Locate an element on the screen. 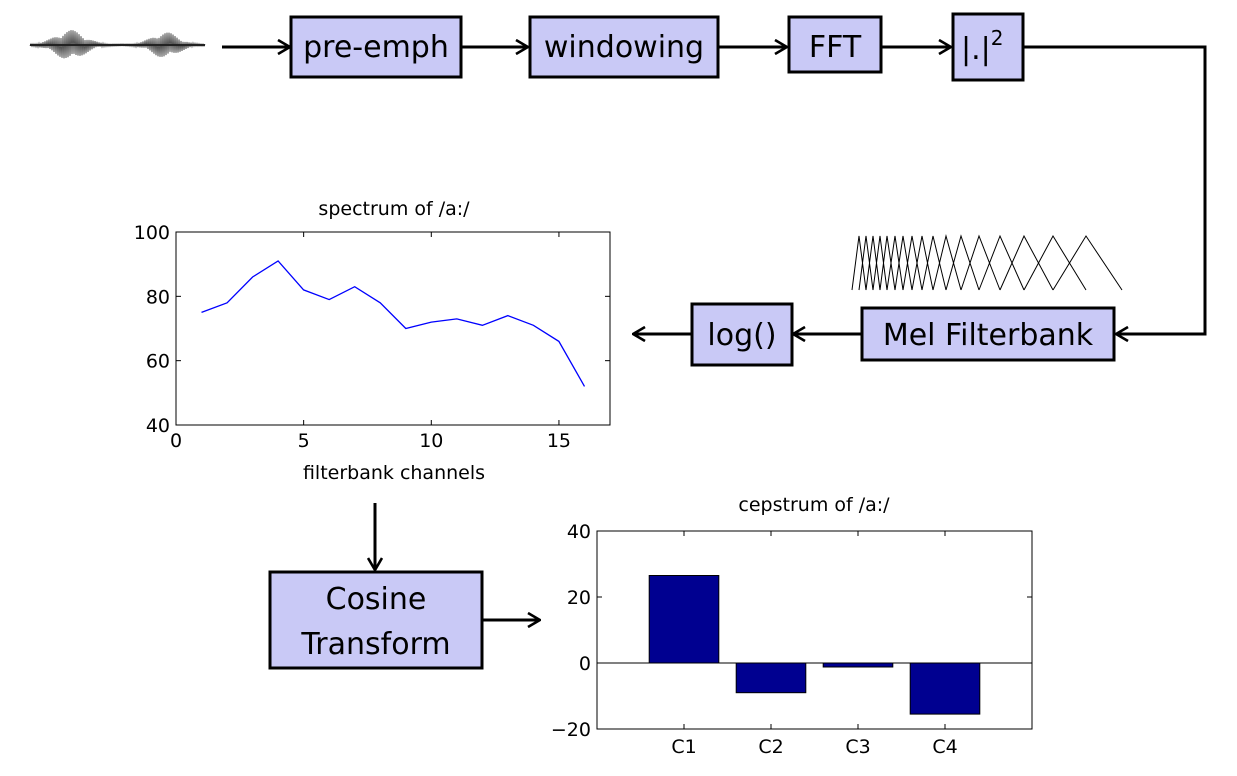  cepstrum-chart: cepstrum of /a:/ −20 0 20 40 C1 C2 C3 C4 is located at coordinates (792, 626).